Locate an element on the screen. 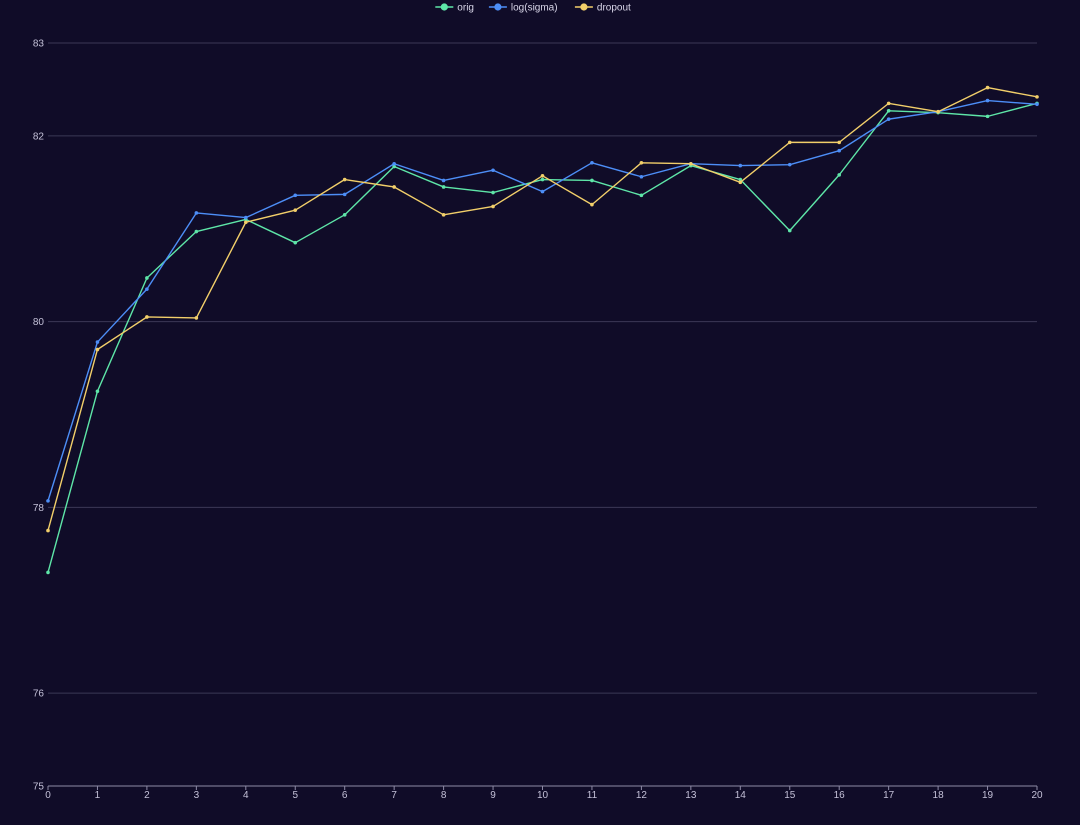 This screenshot has height=825, width=1080. legend-item-orig: orig is located at coordinates (454, 8).